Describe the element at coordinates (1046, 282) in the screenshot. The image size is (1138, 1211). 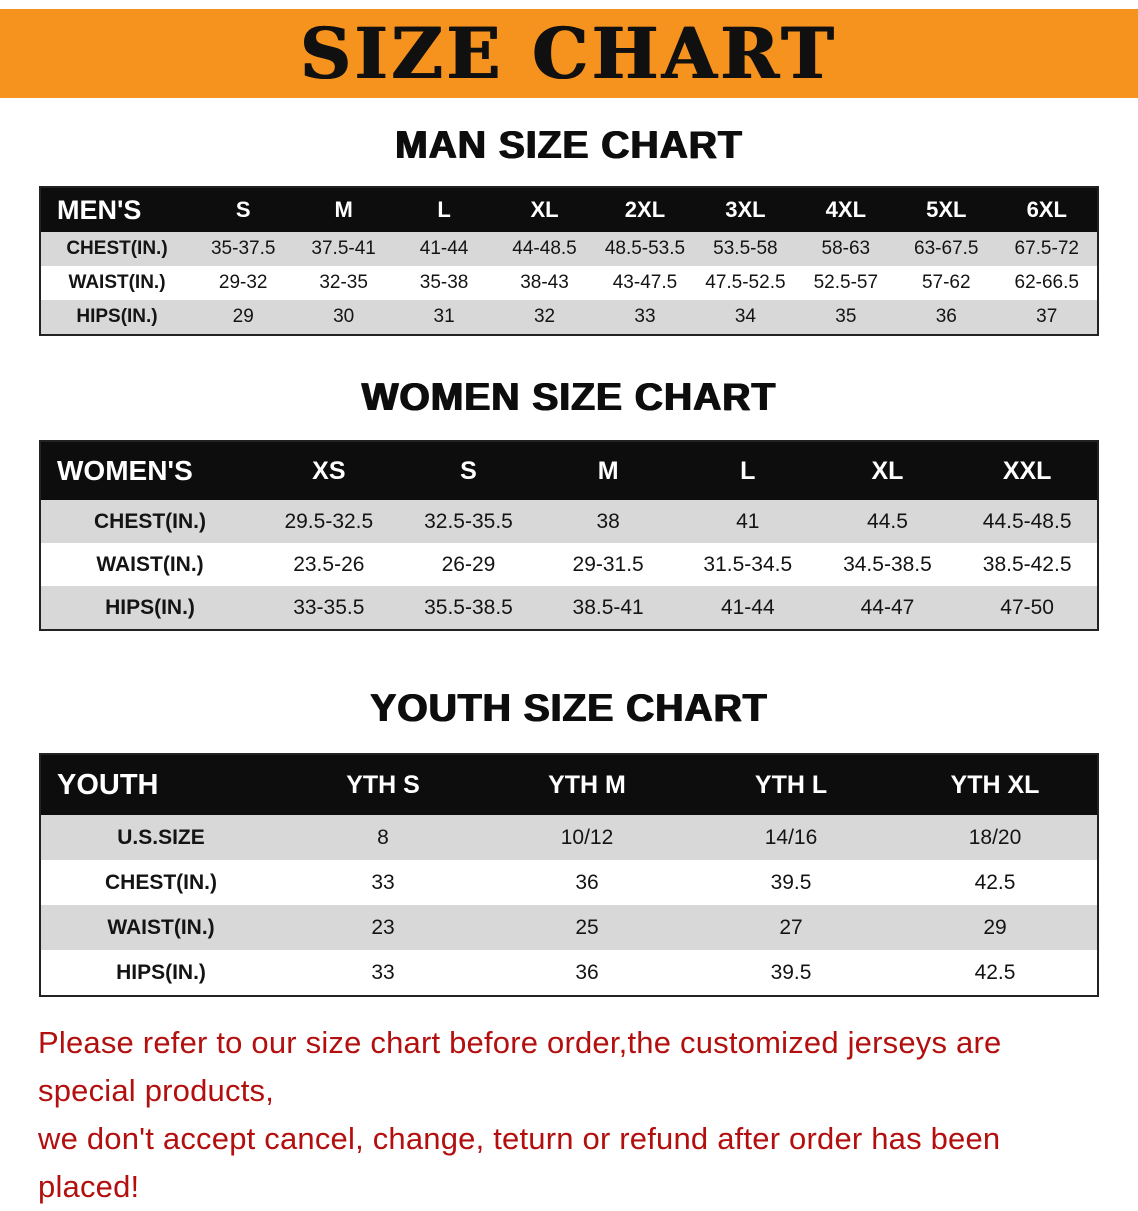
I see `value-cell: 62-66.5` at that location.